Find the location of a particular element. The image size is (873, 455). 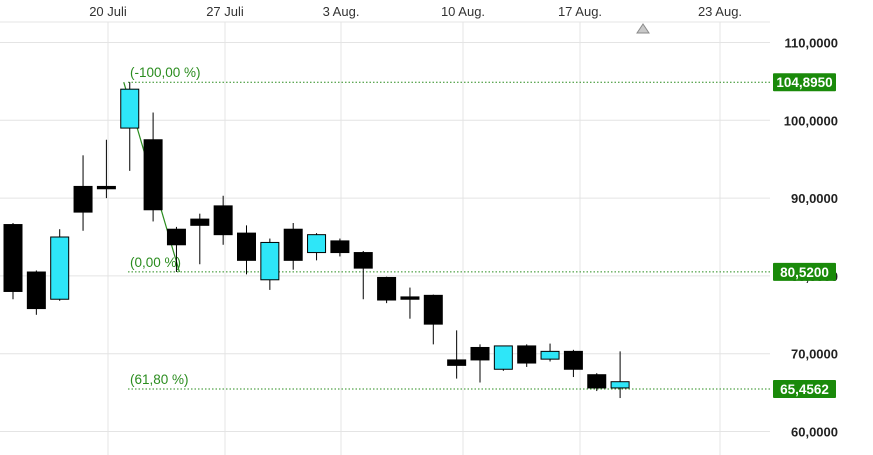

price-badge-text: 65,4562 is located at coordinates (804, 389).